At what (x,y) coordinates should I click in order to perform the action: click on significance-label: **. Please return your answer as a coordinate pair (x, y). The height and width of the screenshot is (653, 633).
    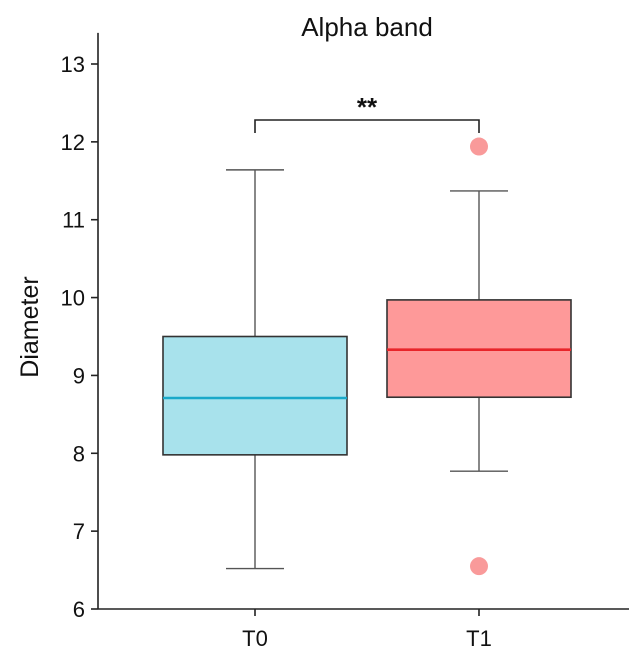
    Looking at the image, I should click on (367, 107).